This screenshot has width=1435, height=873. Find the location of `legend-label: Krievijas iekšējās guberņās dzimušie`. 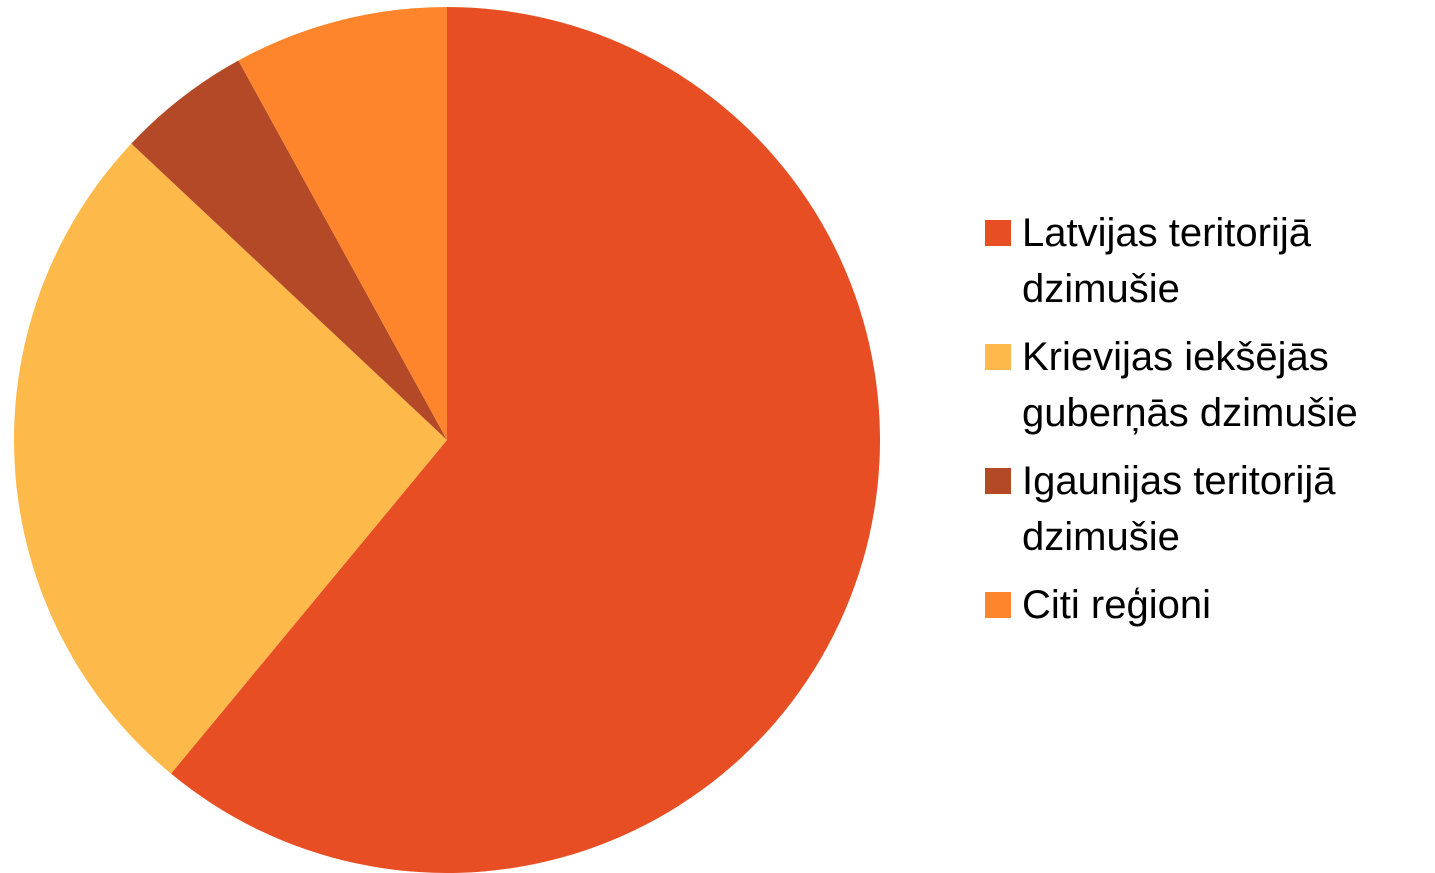

legend-label: Krievijas iekšējās guberņās dzimušie is located at coordinates (1190, 385).